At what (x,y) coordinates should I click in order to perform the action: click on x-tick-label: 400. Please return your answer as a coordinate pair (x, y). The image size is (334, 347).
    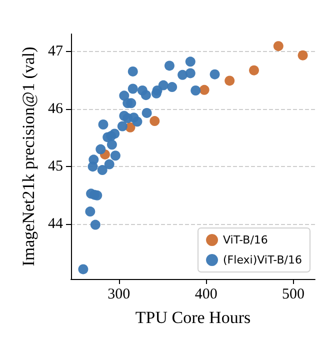
    Looking at the image, I should click on (206, 294).